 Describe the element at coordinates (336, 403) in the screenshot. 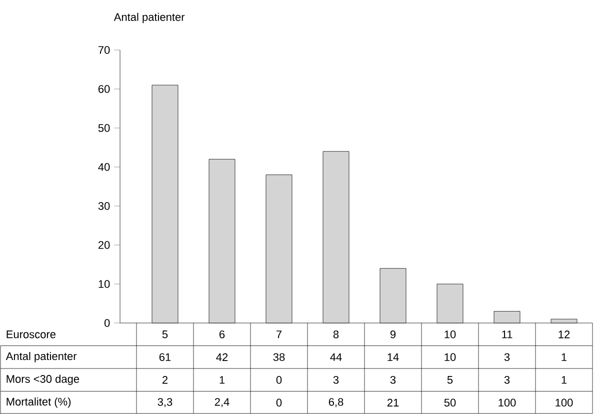

I see `text: 6,8` at that location.